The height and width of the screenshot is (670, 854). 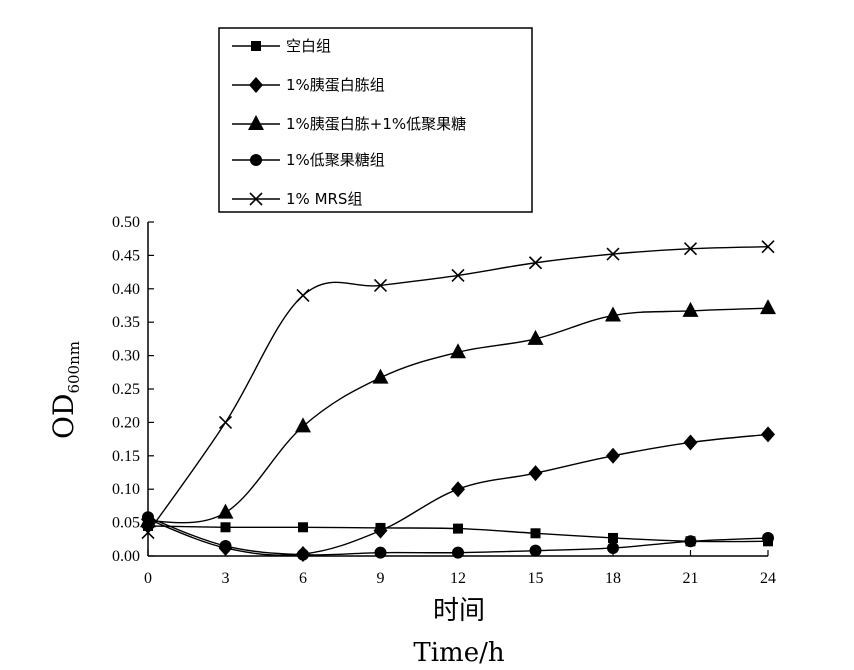 What do you see at coordinates (768, 578) in the screenshot?
I see `x-tick-label: 24` at bounding box center [768, 578].